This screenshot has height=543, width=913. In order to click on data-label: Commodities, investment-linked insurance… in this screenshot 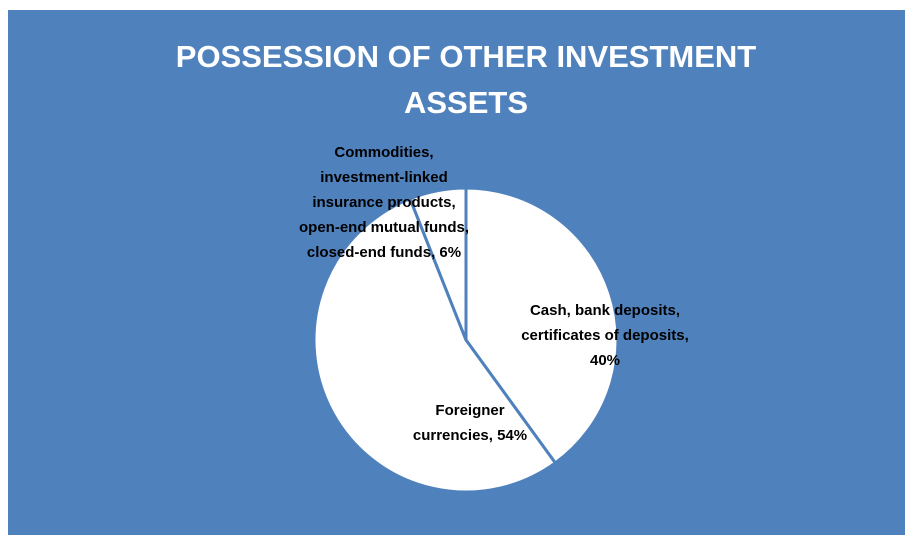, I will do `click(384, 202)`.